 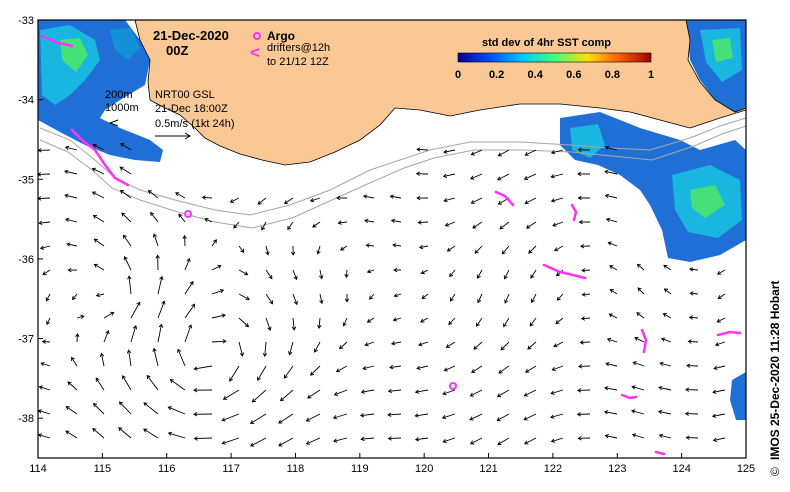 I want to click on contour-label-1000m: 1000m, so click(x=122, y=108).